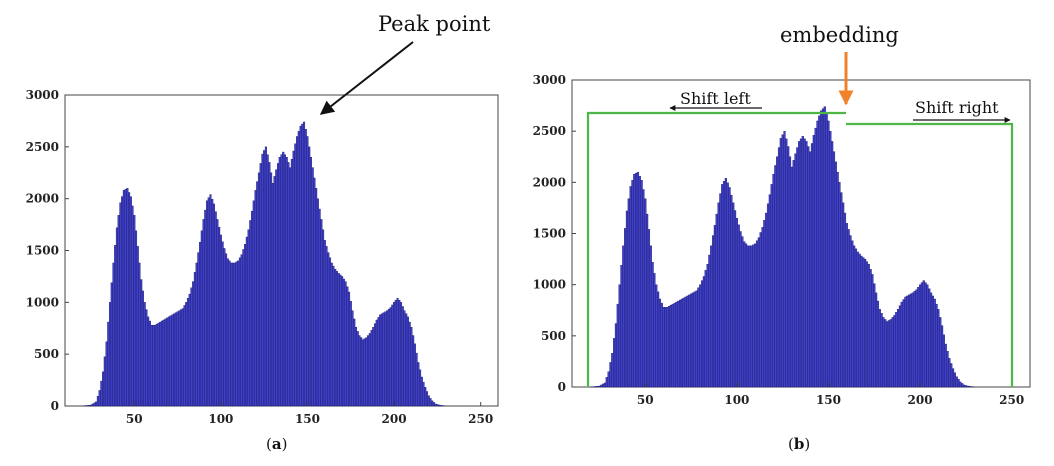  Describe the element at coordinates (920, 400) in the screenshot. I see `histogram-b-xtick-label: 200` at that location.